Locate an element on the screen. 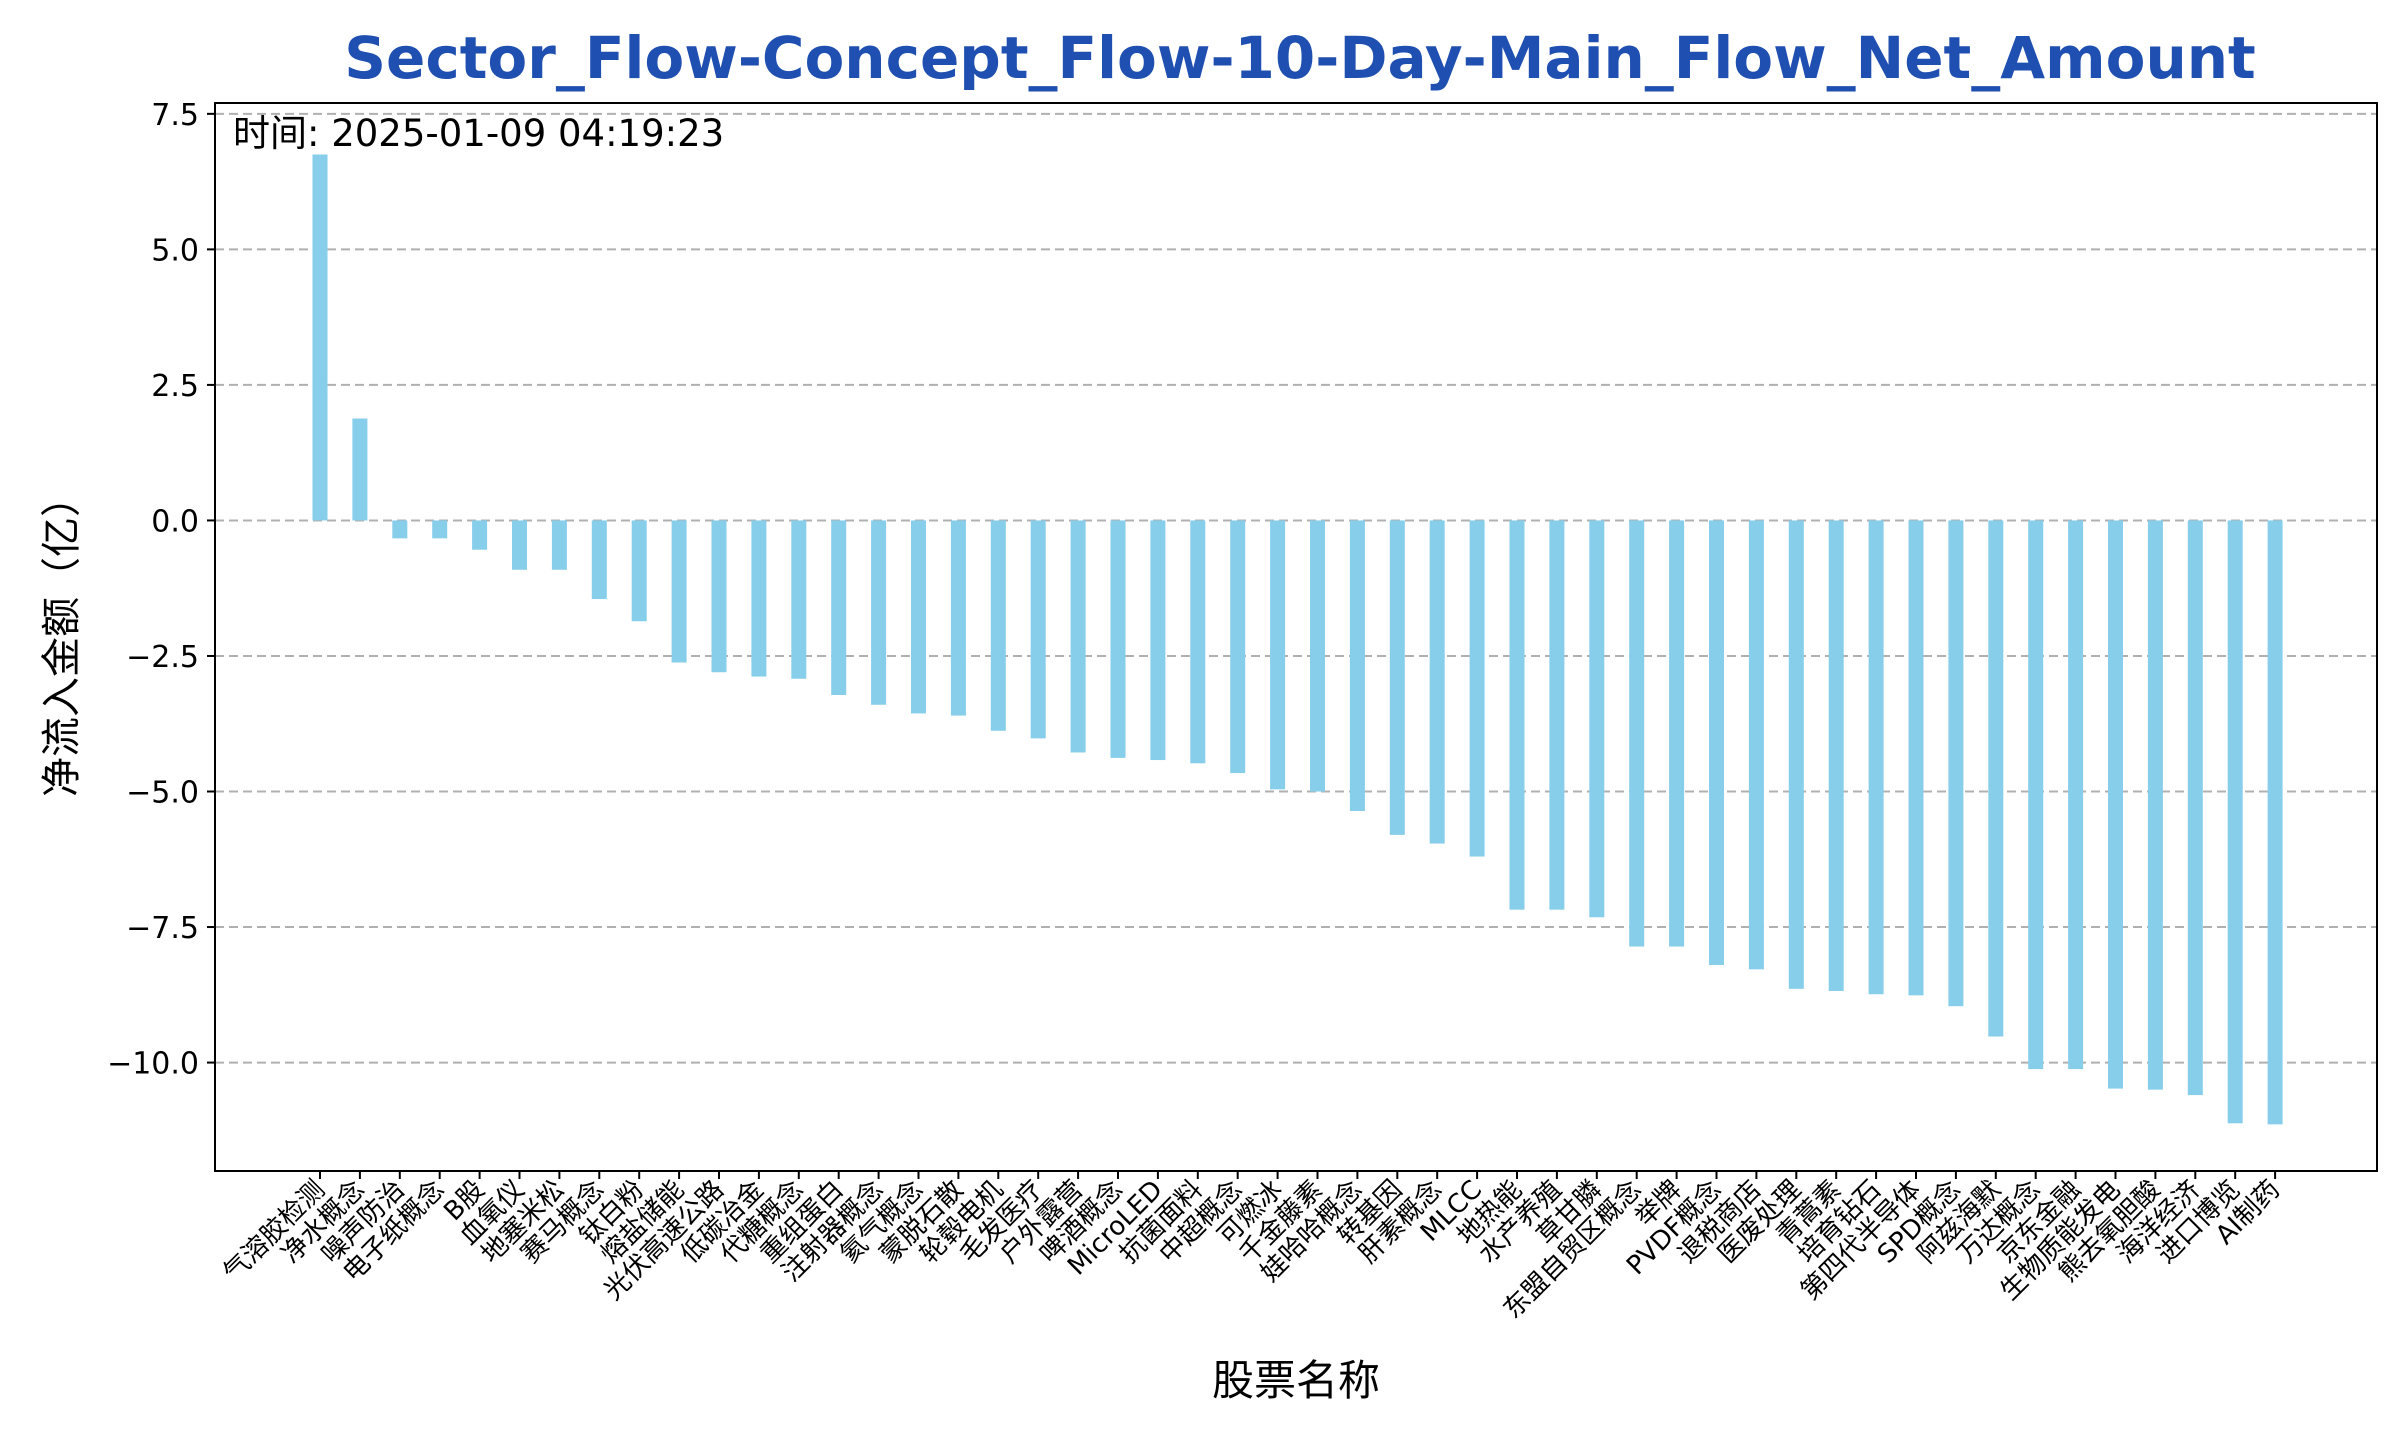 This screenshot has height=1440, width=2400. y-tick-label: 7.5 is located at coordinates (175, 115).